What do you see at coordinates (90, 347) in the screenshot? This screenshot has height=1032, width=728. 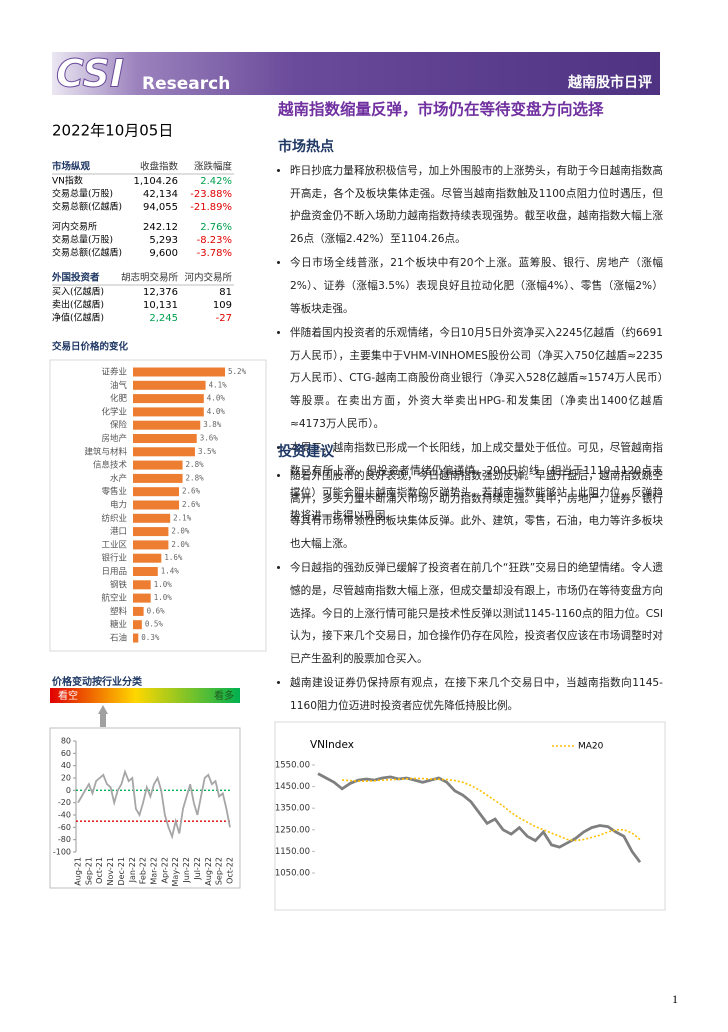 I see `chart-title: 交易日价格的变化` at bounding box center [90, 347].